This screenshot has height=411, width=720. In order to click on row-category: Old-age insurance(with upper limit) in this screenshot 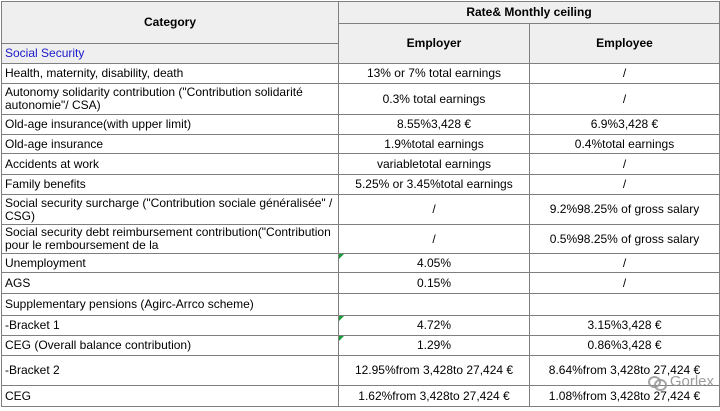, I will do `click(170, 125)`.